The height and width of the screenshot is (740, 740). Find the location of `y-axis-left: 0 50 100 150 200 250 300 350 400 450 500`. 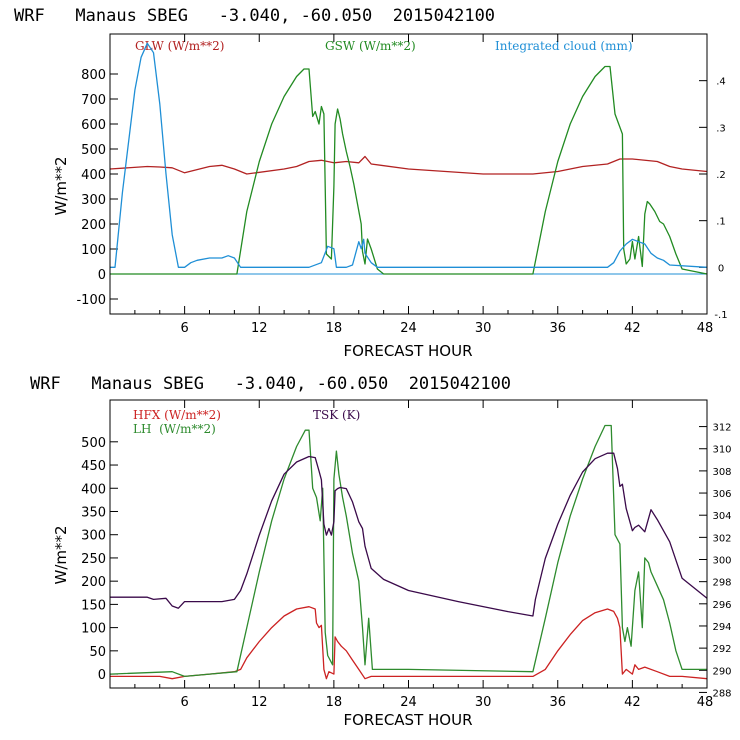

y-axis-left: 0 50 100 150 200 250 300 350 400 450 500 is located at coordinates (99, 559).